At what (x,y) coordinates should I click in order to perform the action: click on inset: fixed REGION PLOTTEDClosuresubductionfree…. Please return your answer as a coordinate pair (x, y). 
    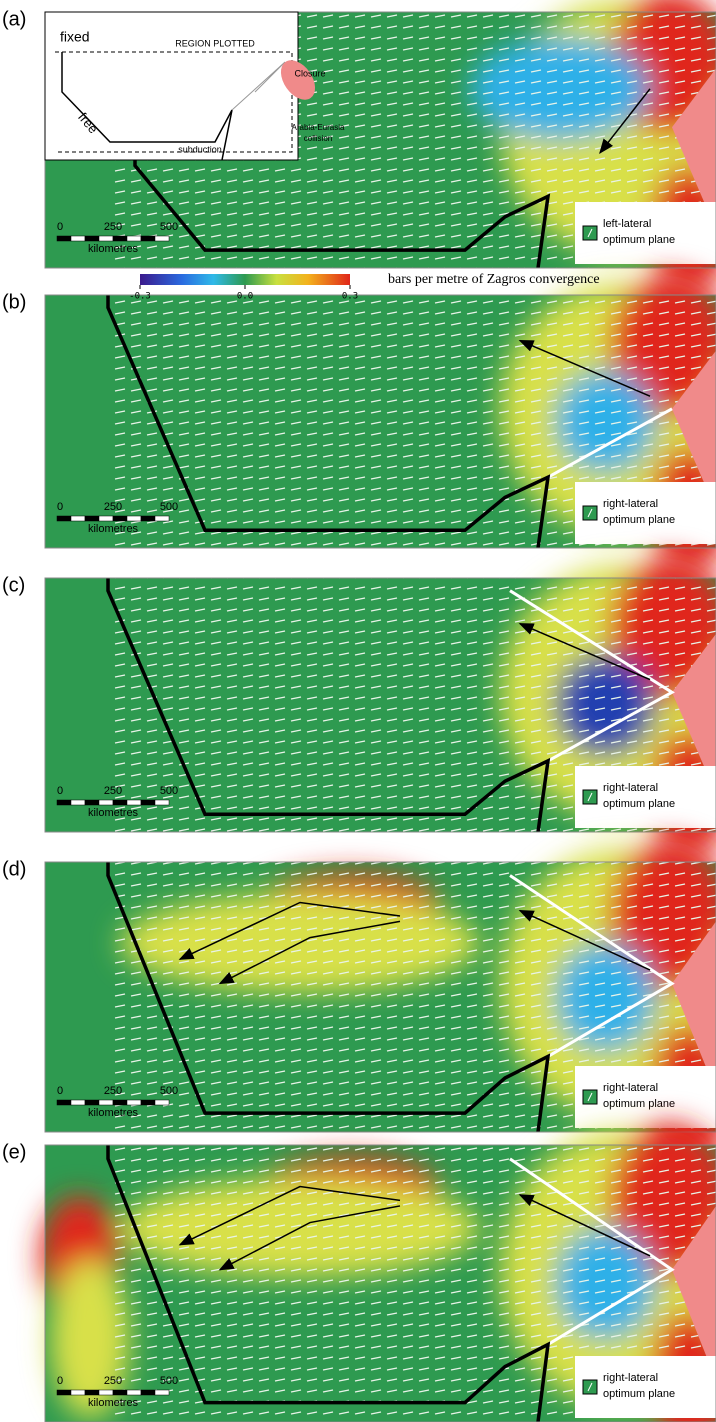
    Looking at the image, I should click on (194, 86).